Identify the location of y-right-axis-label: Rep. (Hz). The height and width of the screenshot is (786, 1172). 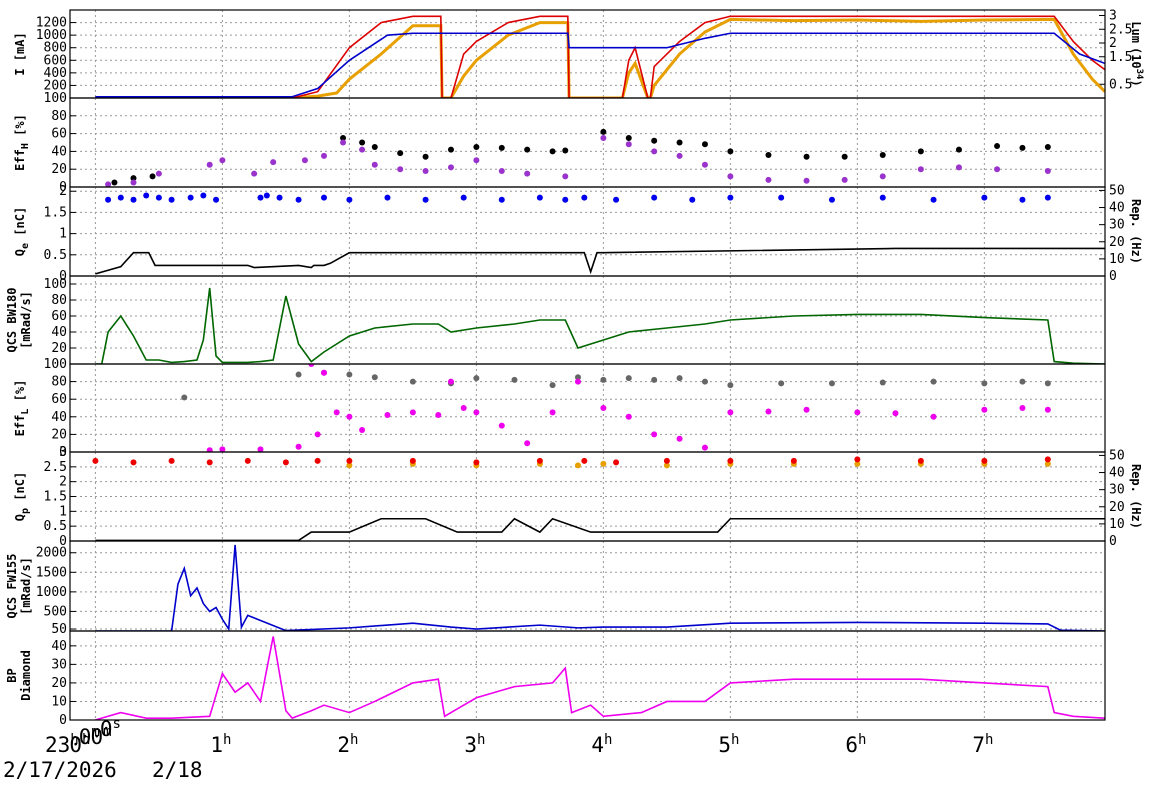
(1136, 231).